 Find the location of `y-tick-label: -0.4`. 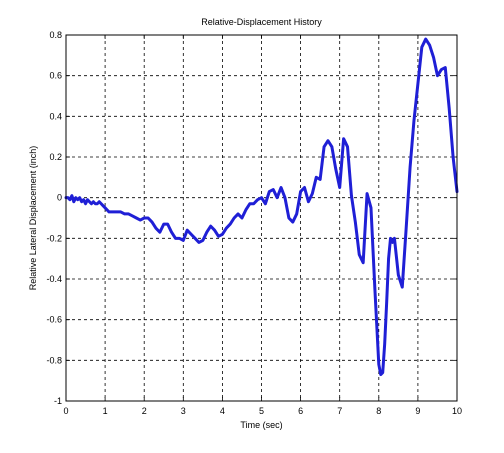

y-tick-label: -0.4 is located at coordinates (54, 279).